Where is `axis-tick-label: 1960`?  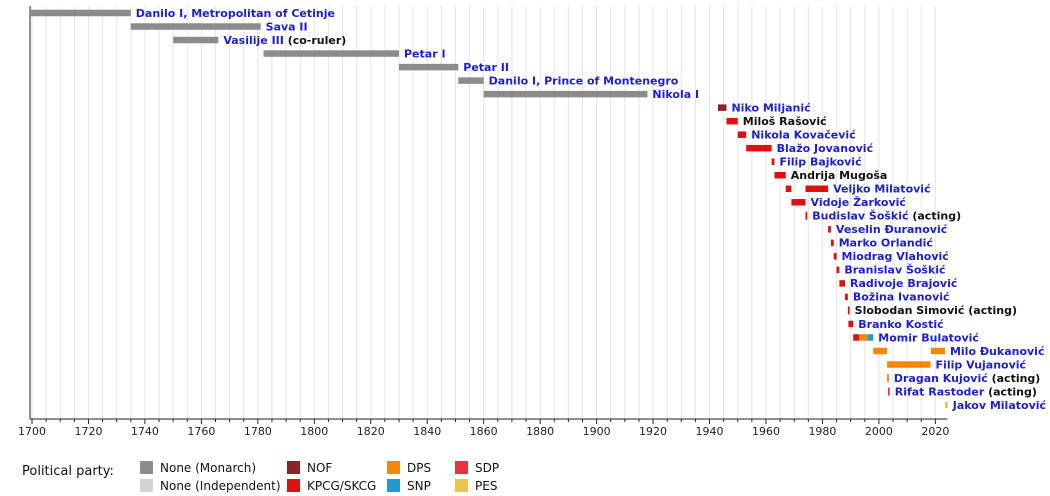
axis-tick-label: 1960 is located at coordinates (766, 431).